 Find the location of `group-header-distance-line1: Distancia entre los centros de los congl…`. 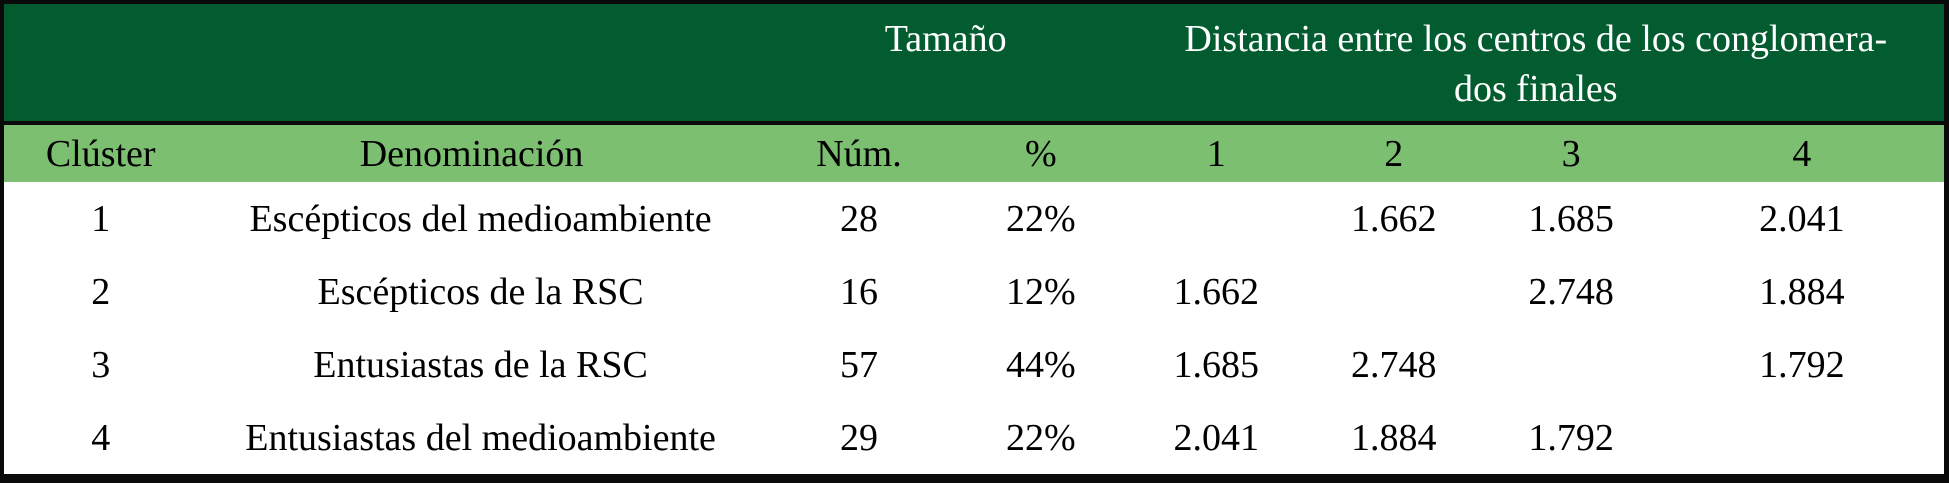

group-header-distance-line1: Distancia entre los centros de los congl… is located at coordinates (1536, 39).